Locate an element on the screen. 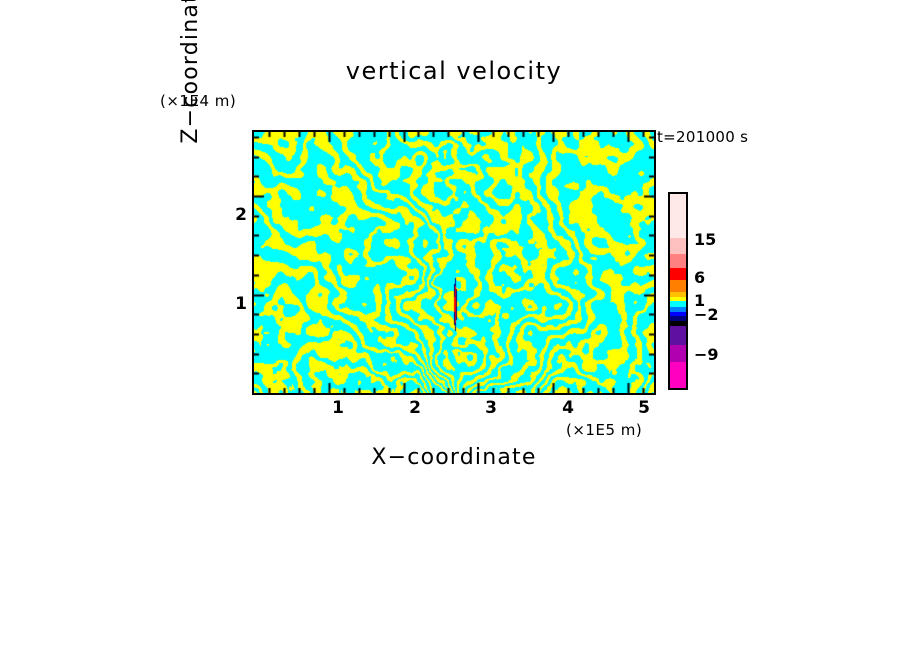 The image size is (904, 654). colorbar-label: 1 is located at coordinates (700, 300).